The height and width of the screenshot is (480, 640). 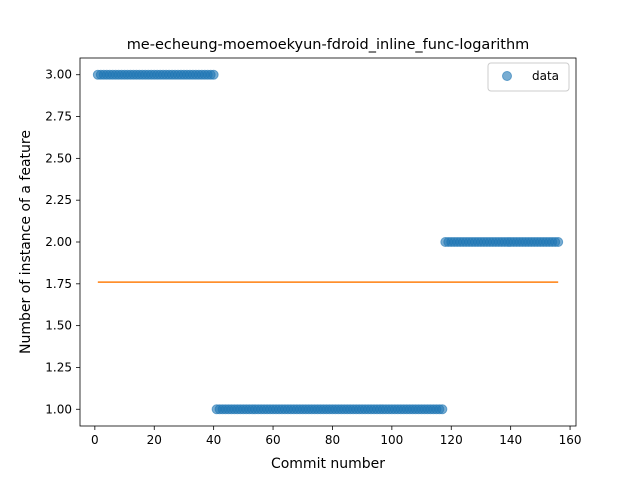 What do you see at coordinates (58, 158) in the screenshot?
I see `y-tick-label-2.5: 2.50` at bounding box center [58, 158].